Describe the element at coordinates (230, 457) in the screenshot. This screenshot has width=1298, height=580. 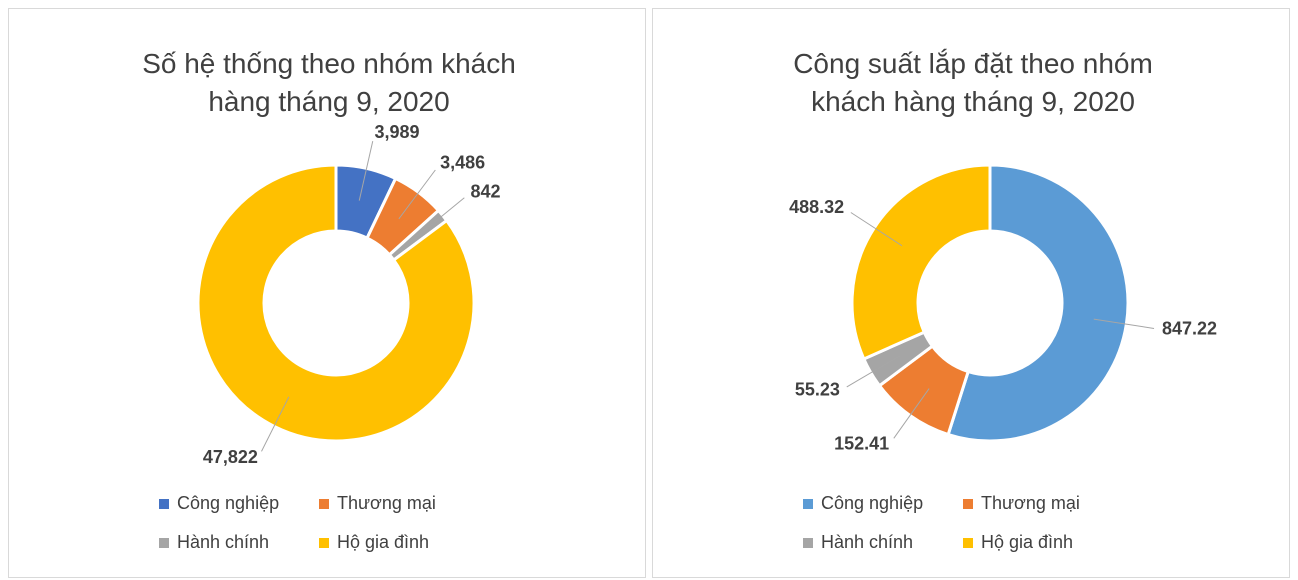
I see `data-label: 47,822` at that location.